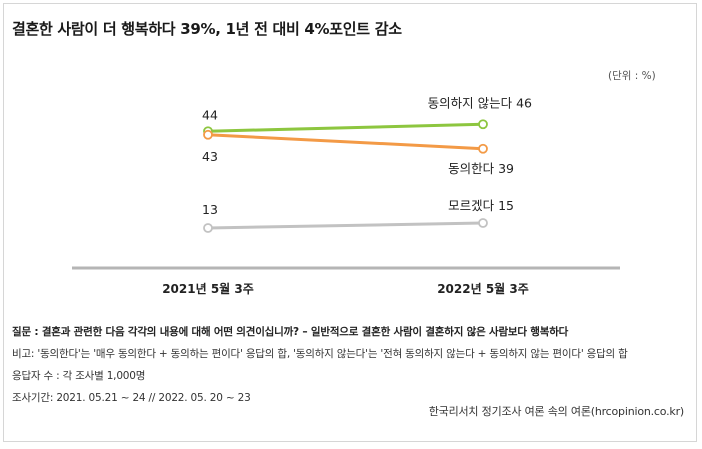  I want to click on source-credit: 한국리서치 정기조사 여론 속의 여론(hrcopinion.co.kr), so click(556, 411).